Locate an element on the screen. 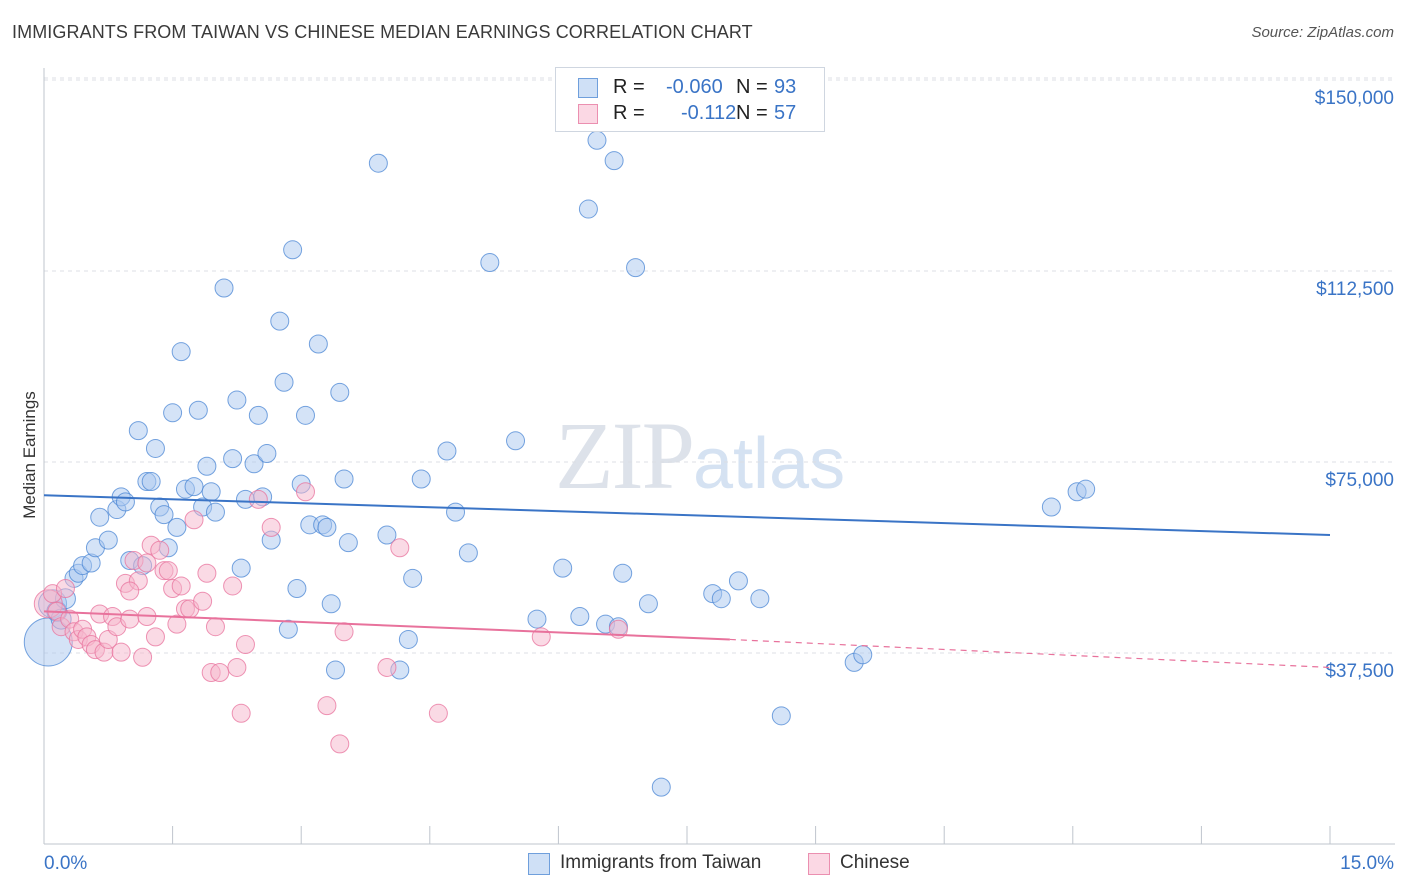 This screenshot has width=1406, height=892. correlation-legend: R = -0.060 N = 93 R = -0.112 N = 57 is located at coordinates (690, 99).